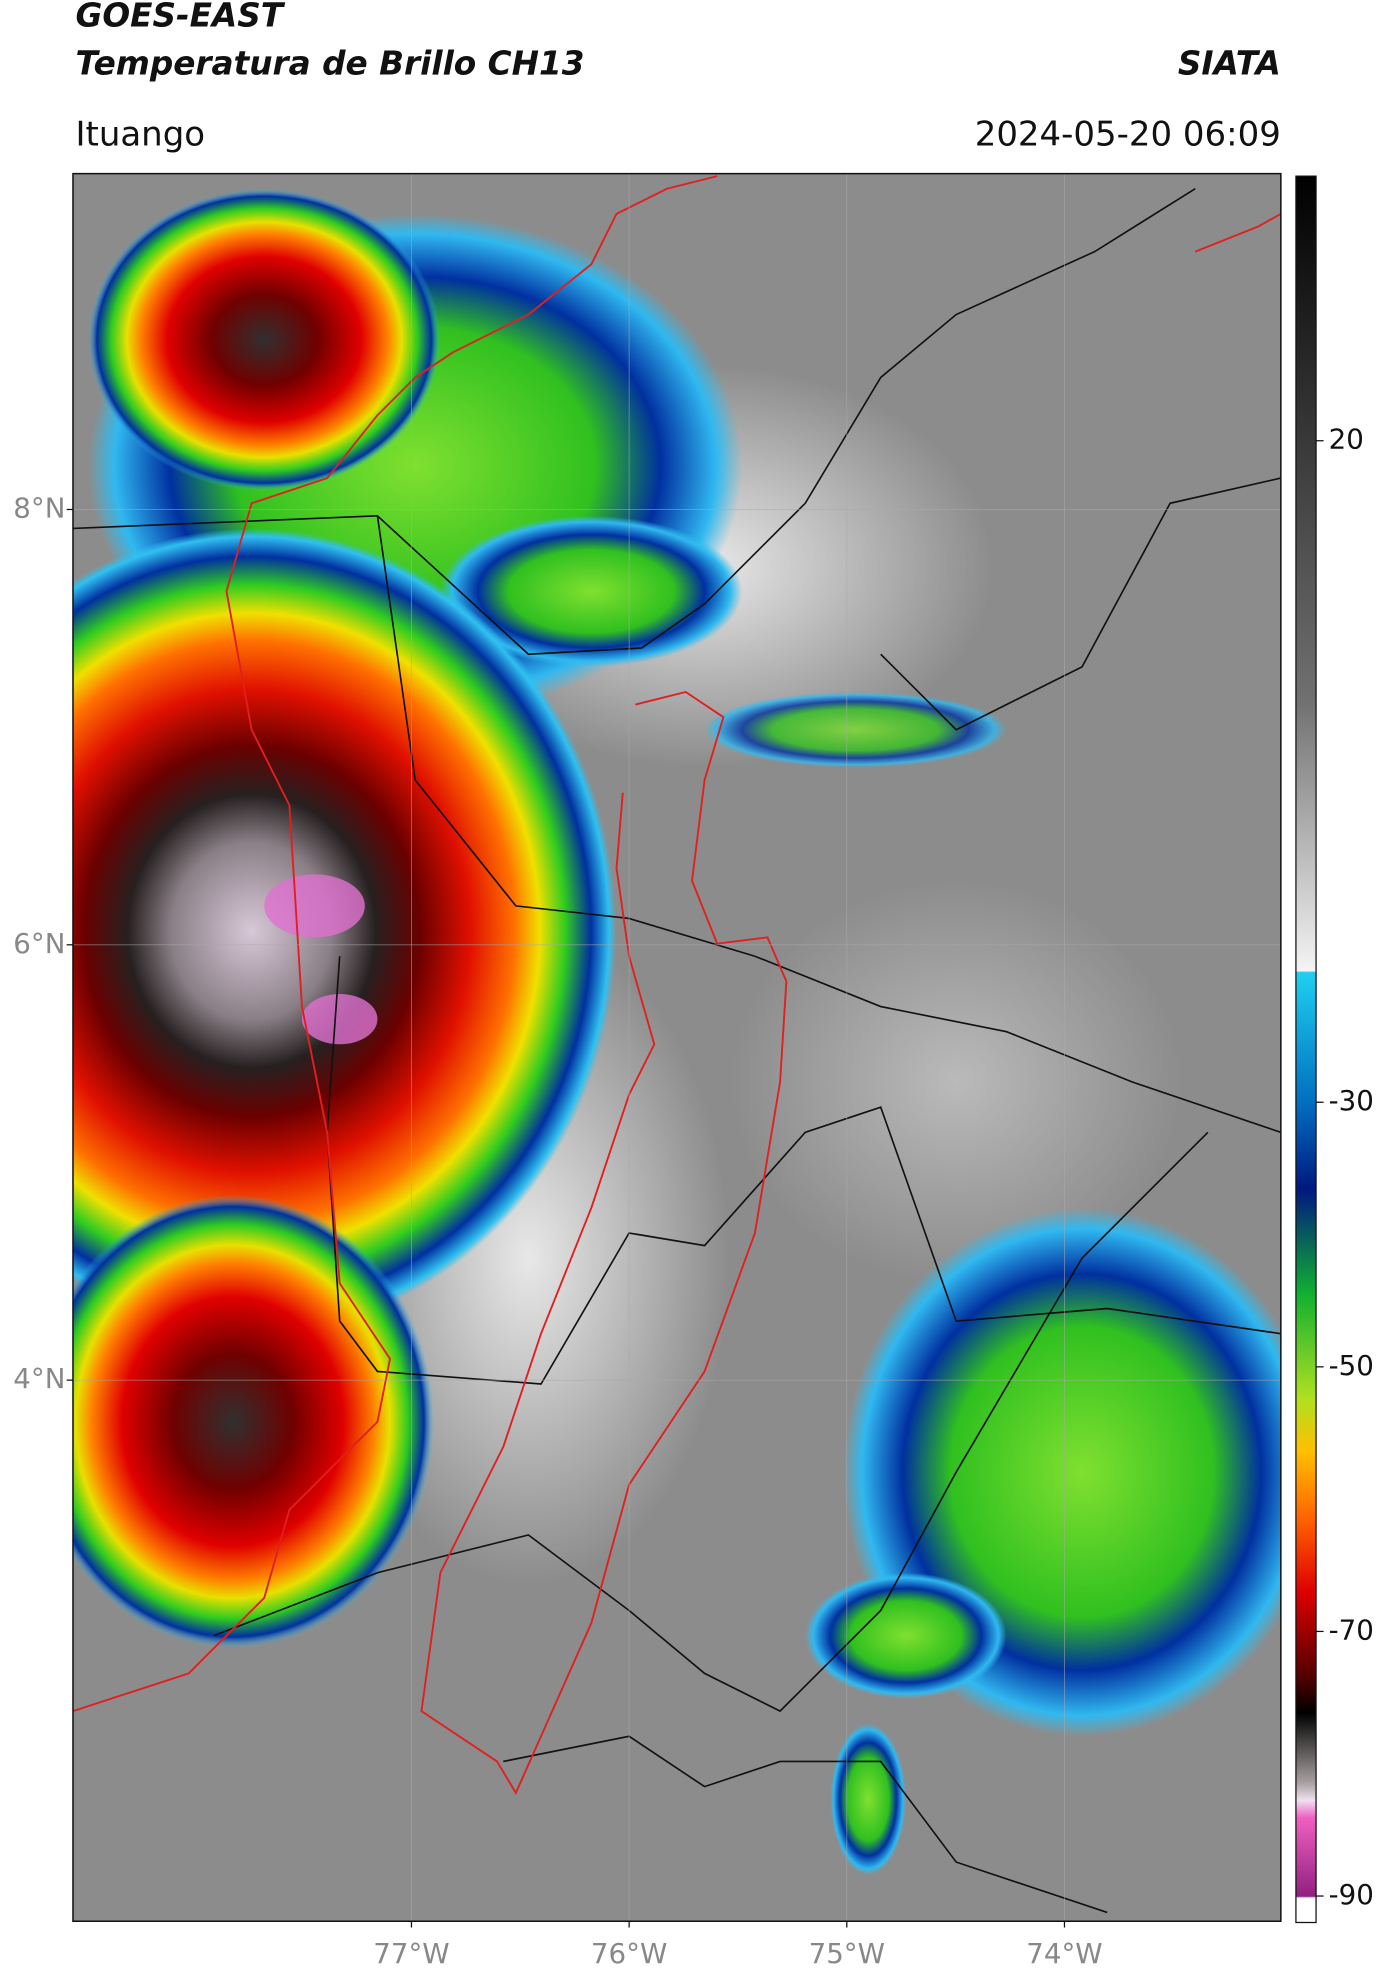  Describe the element at coordinates (180, 17) in the screenshot. I see `title: GOES-EAST` at that location.